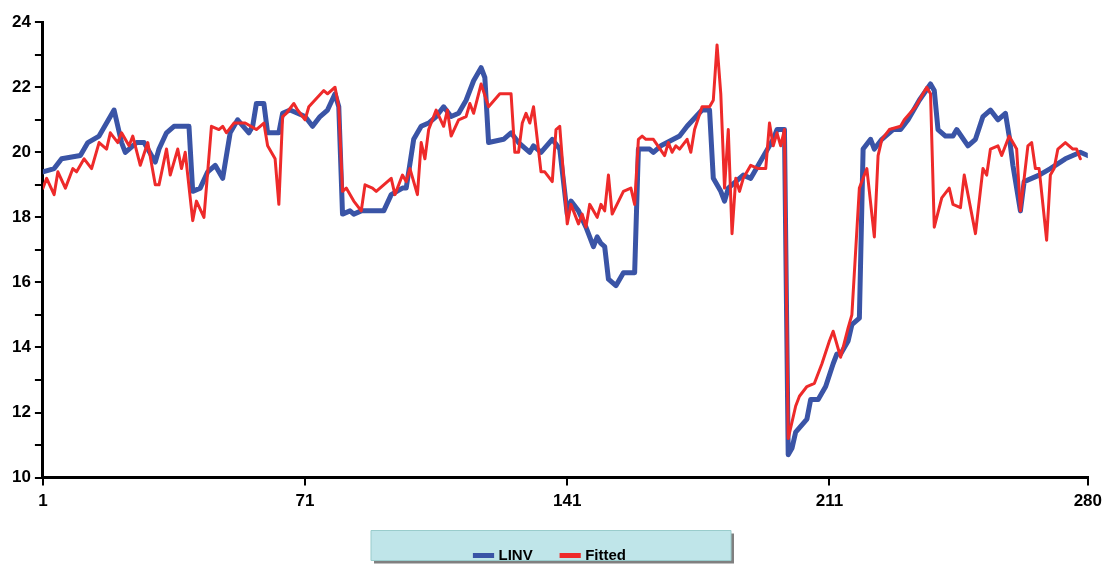  I want to click on x-tick-label: 211, so click(829, 501).